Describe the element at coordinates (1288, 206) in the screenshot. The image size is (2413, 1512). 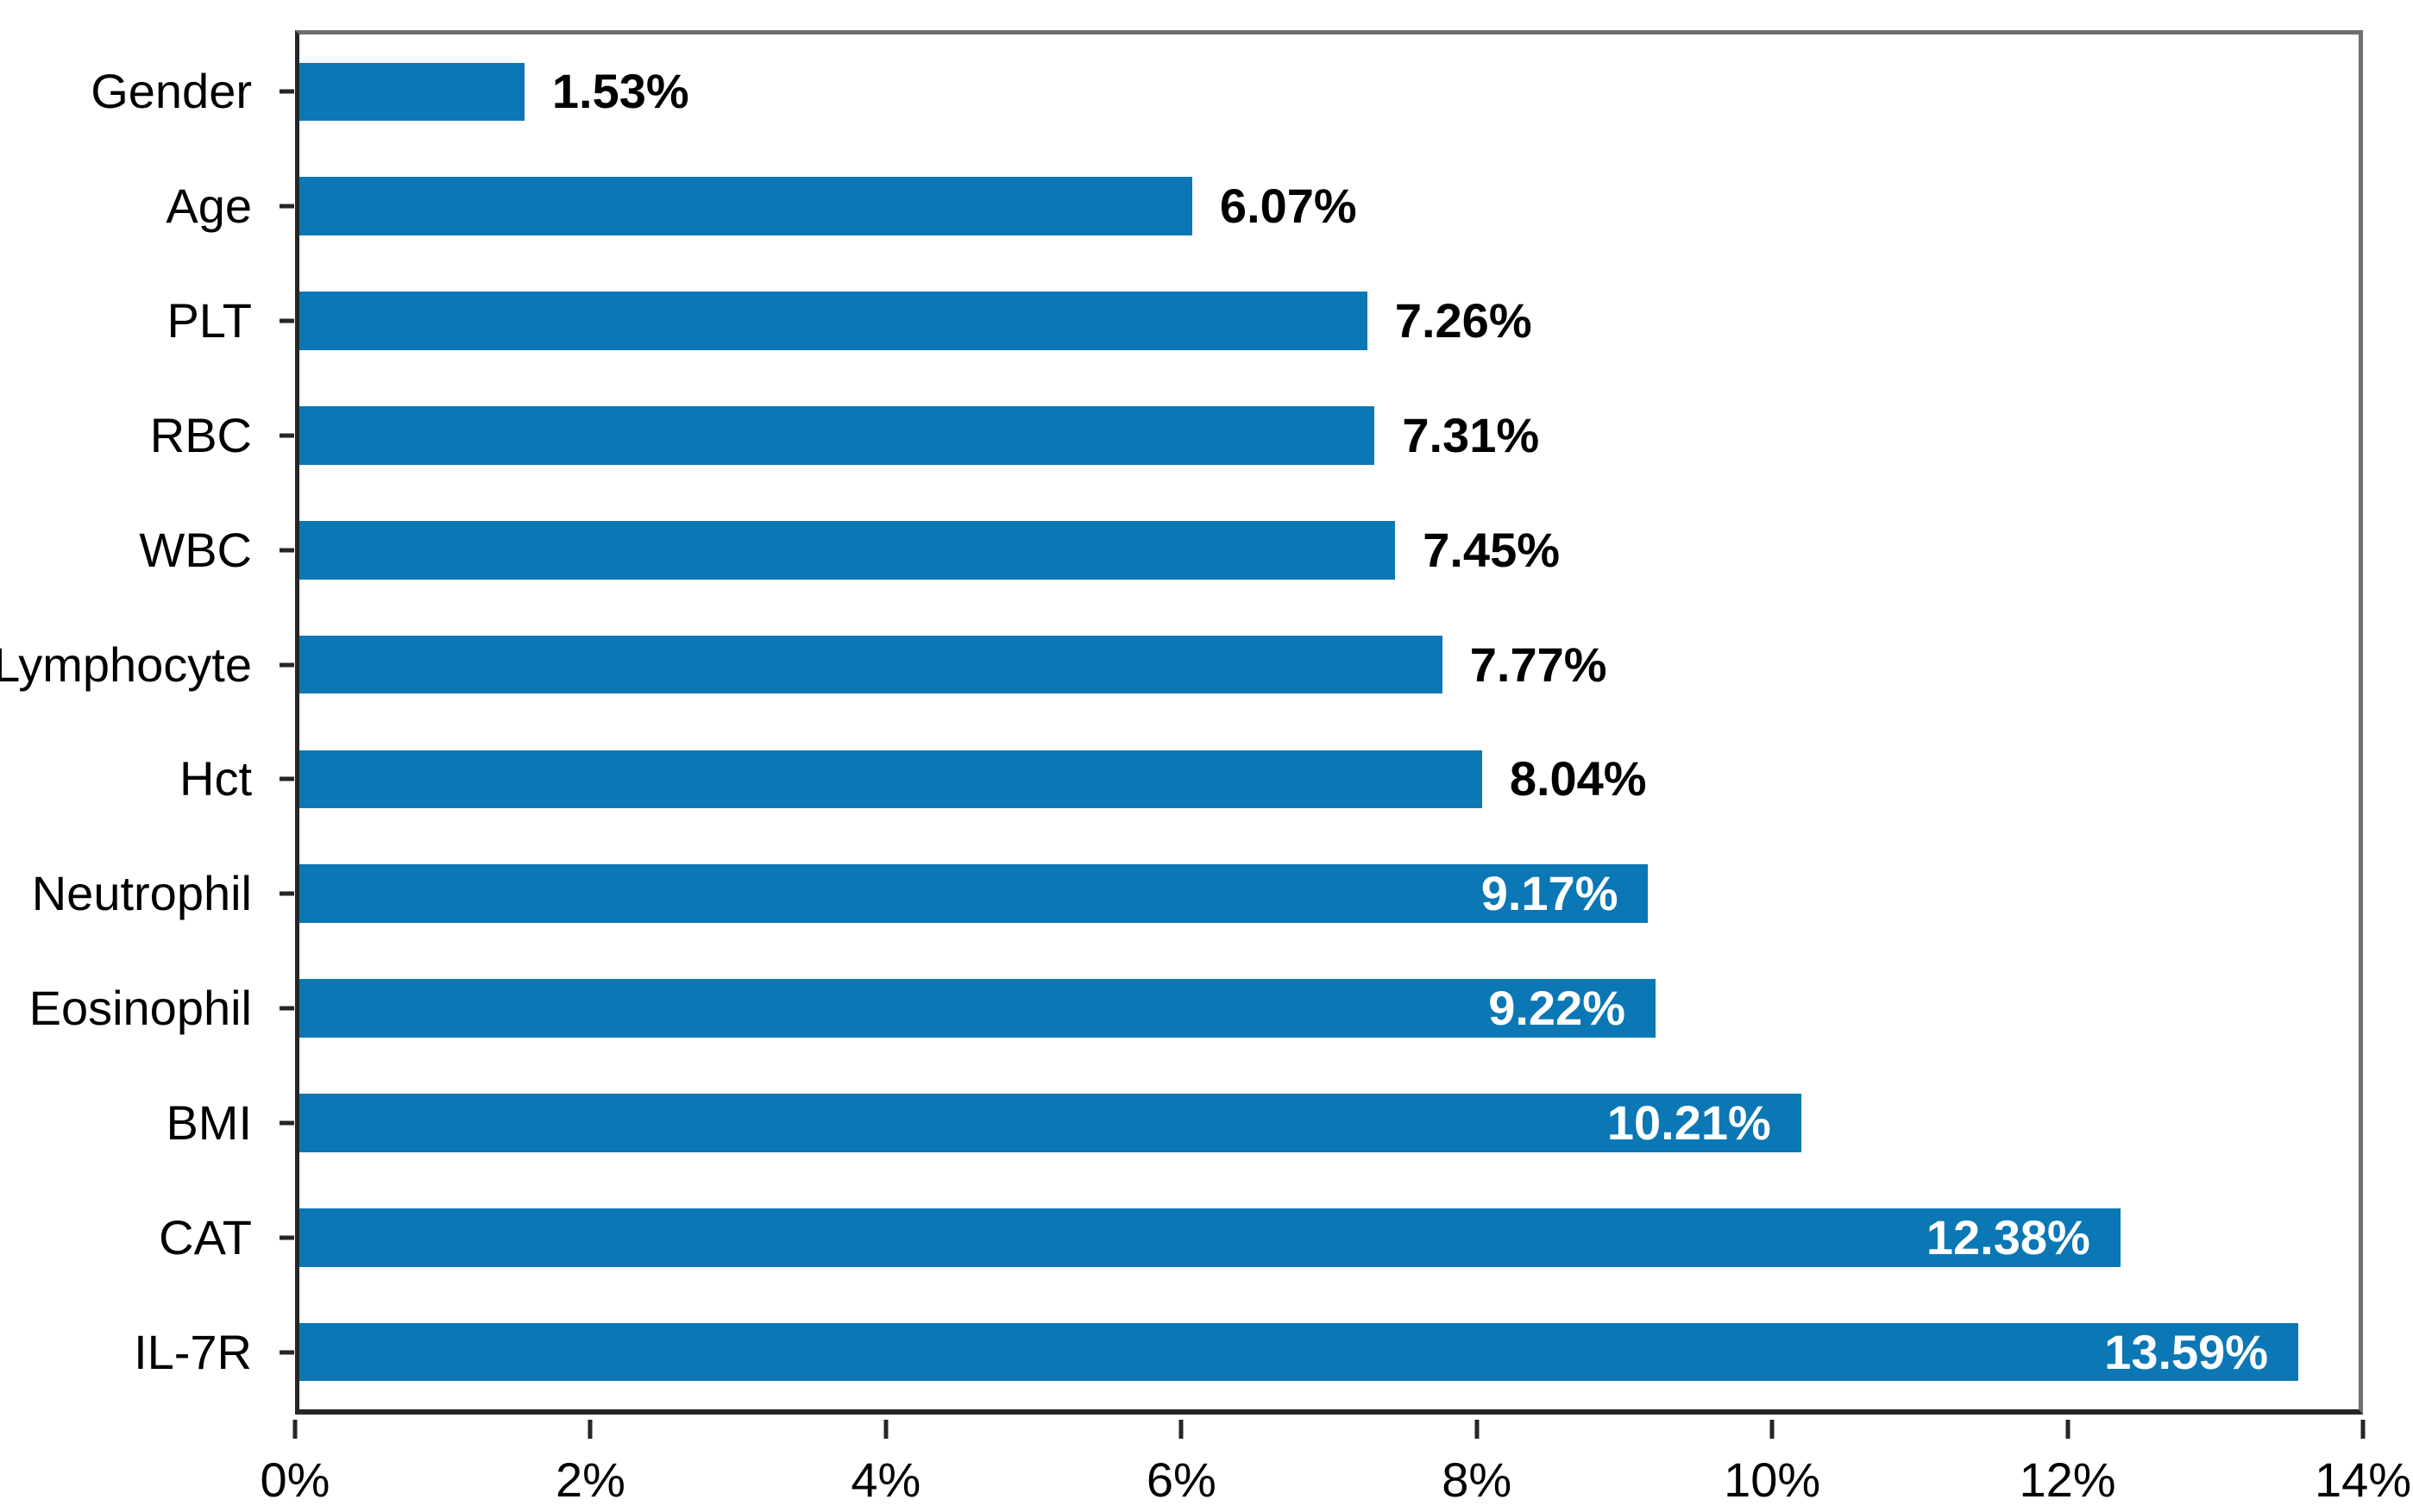
I see `value-label: 6.07%` at that location.